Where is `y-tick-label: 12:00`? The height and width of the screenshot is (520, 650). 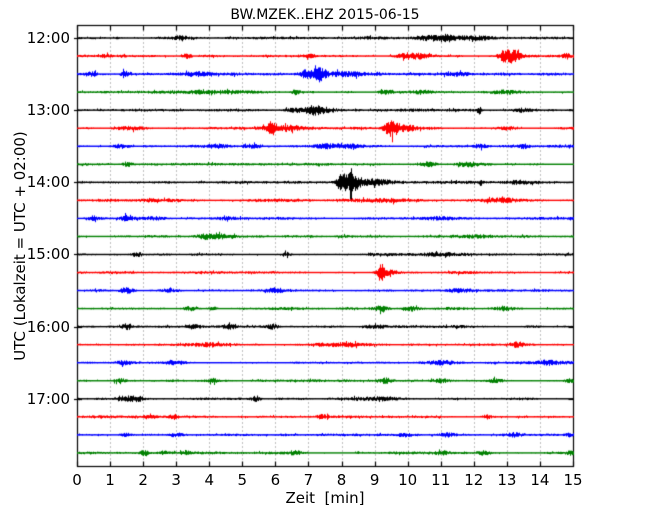
y-tick-label: 12:00 is located at coordinates (48, 38).